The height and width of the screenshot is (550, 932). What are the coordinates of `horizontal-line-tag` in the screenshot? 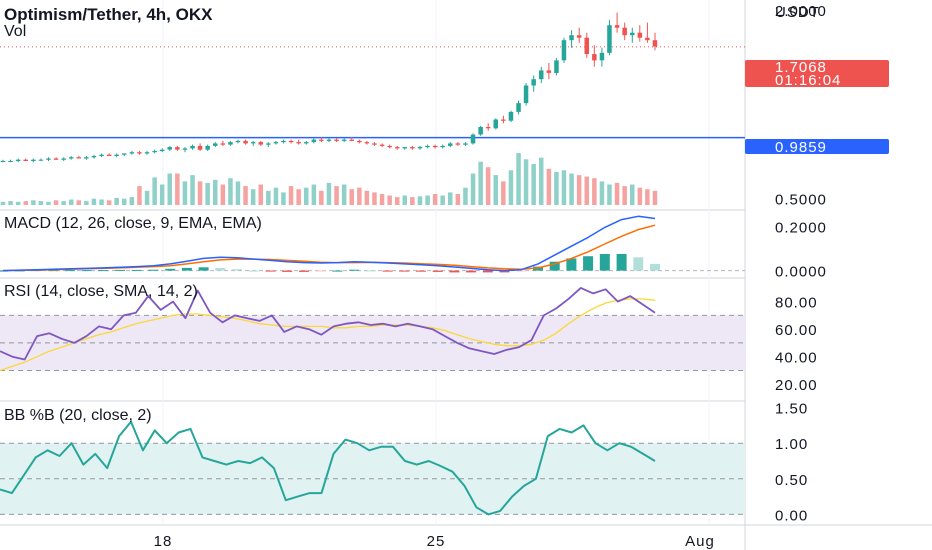 It's located at (817, 146).